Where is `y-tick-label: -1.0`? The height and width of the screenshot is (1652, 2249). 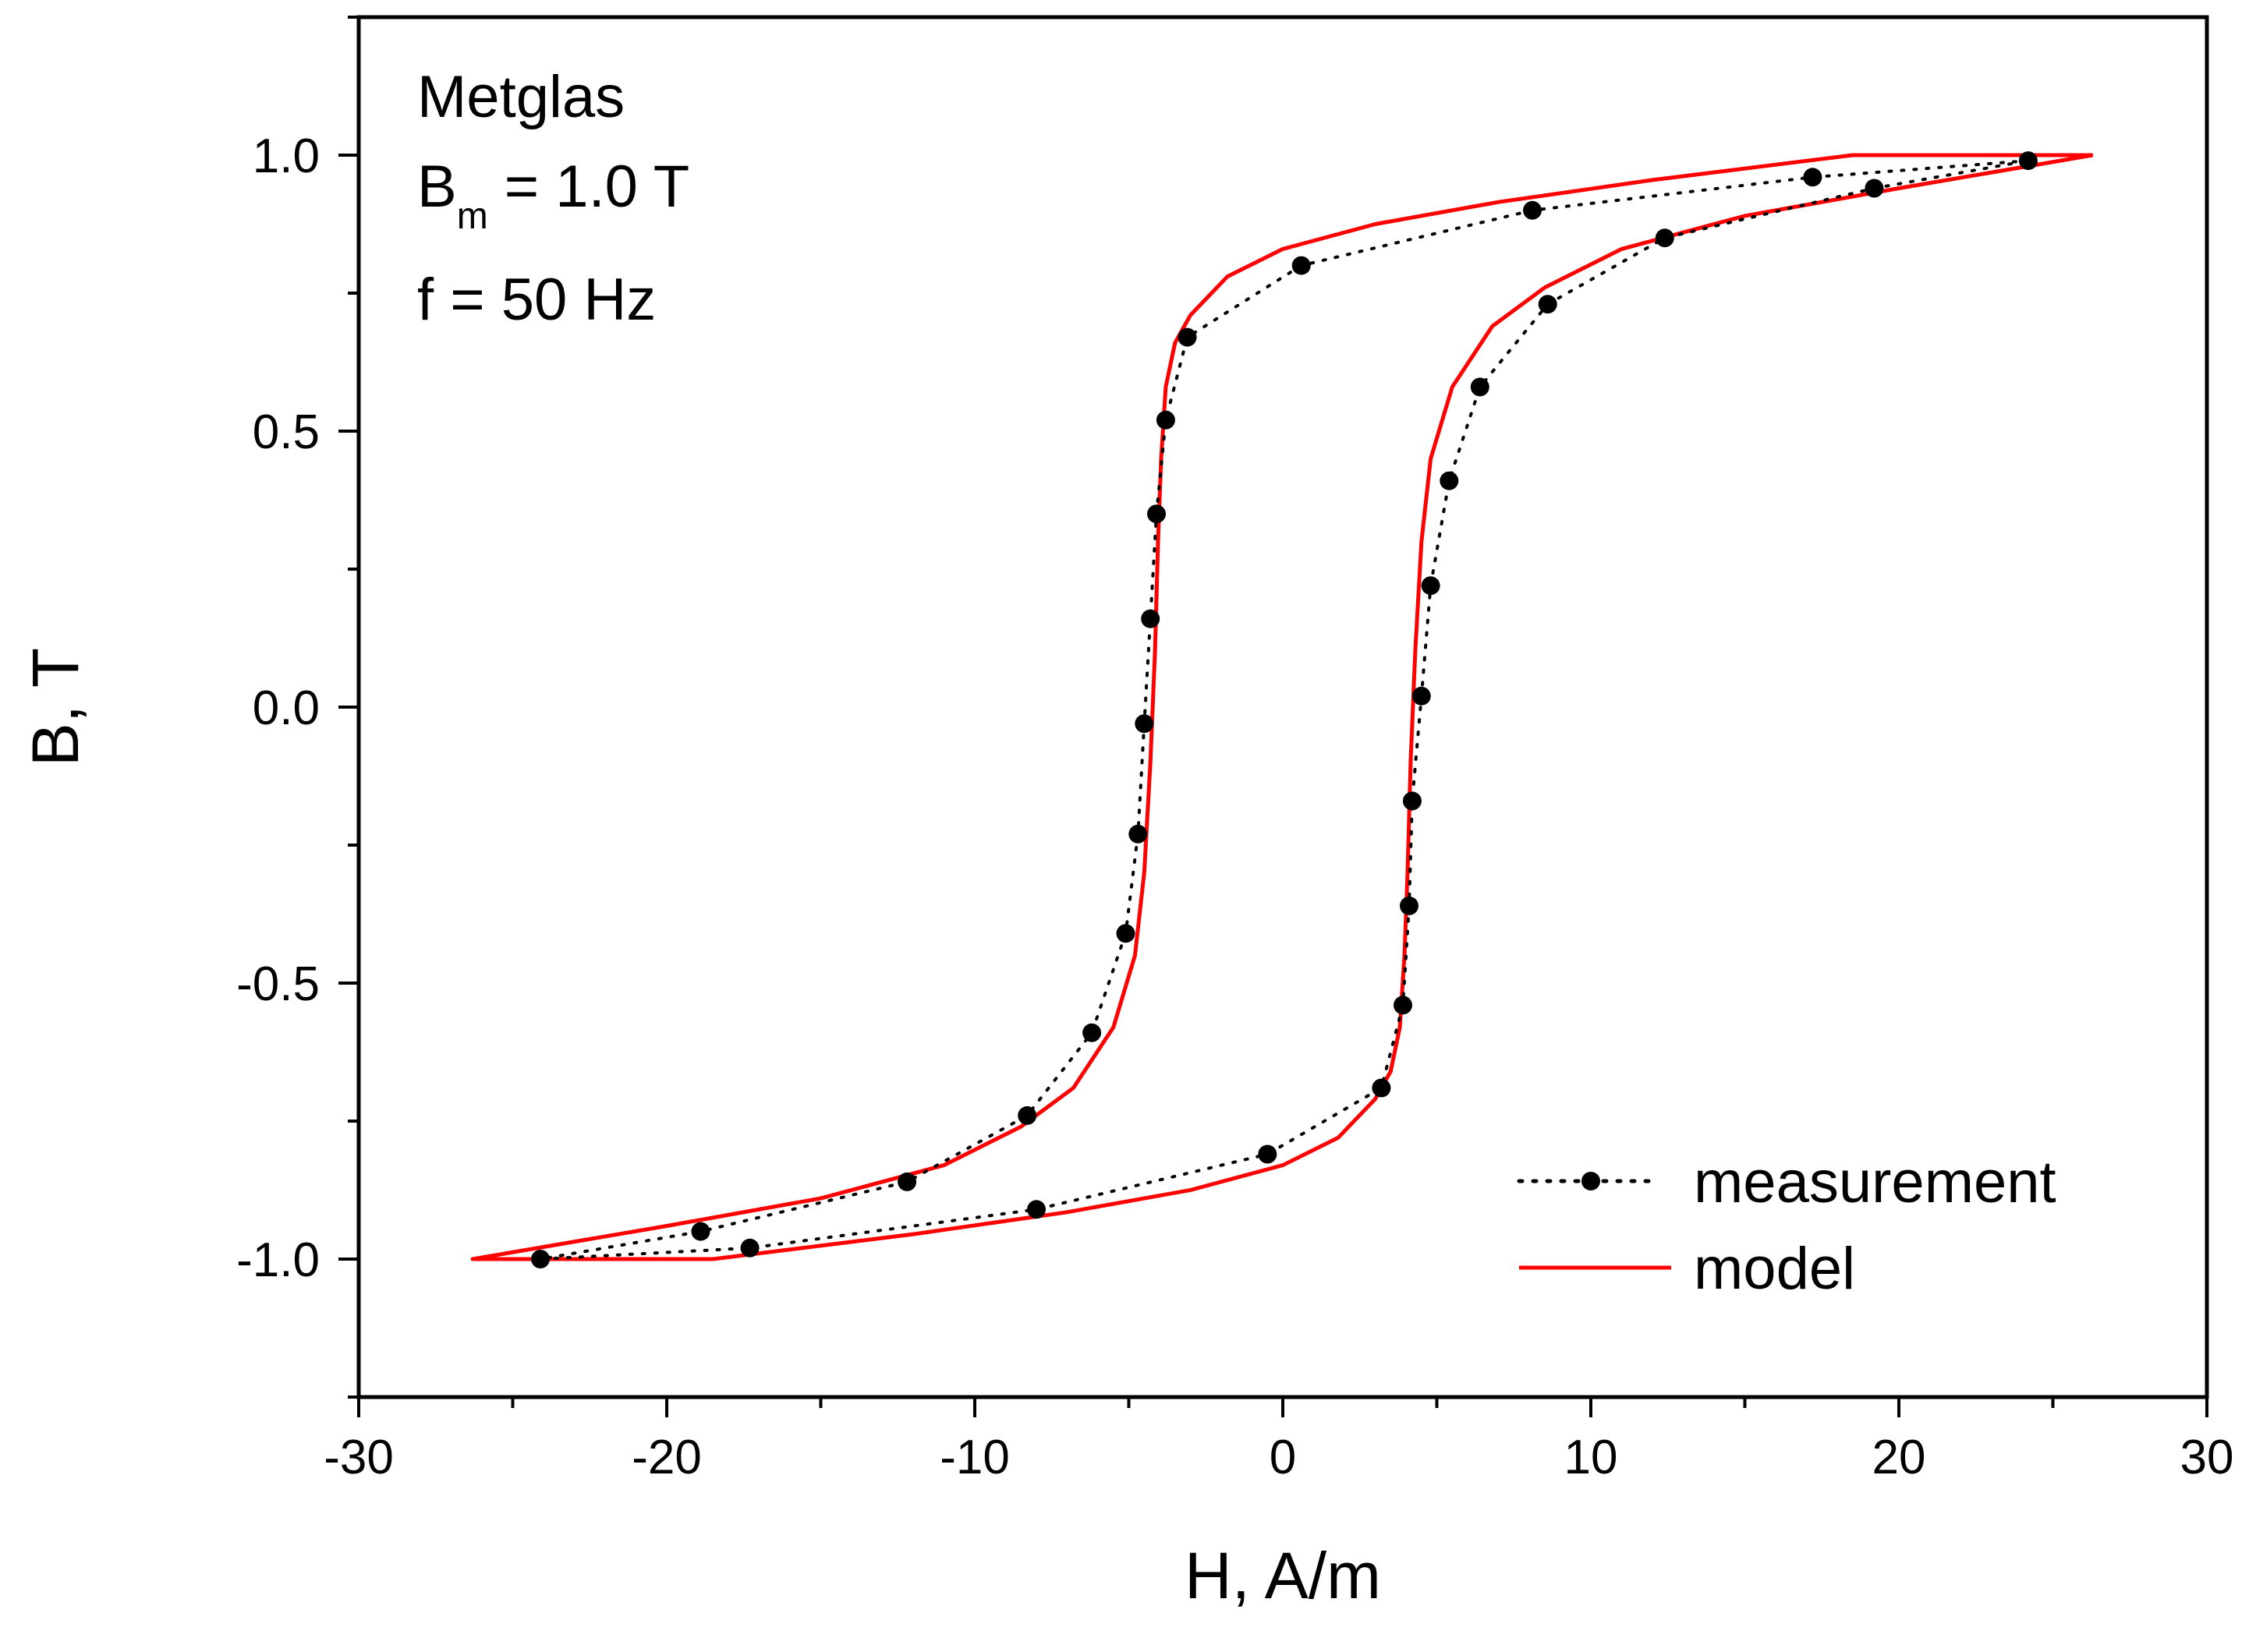
y-tick-label: -1.0 is located at coordinates (278, 1260).